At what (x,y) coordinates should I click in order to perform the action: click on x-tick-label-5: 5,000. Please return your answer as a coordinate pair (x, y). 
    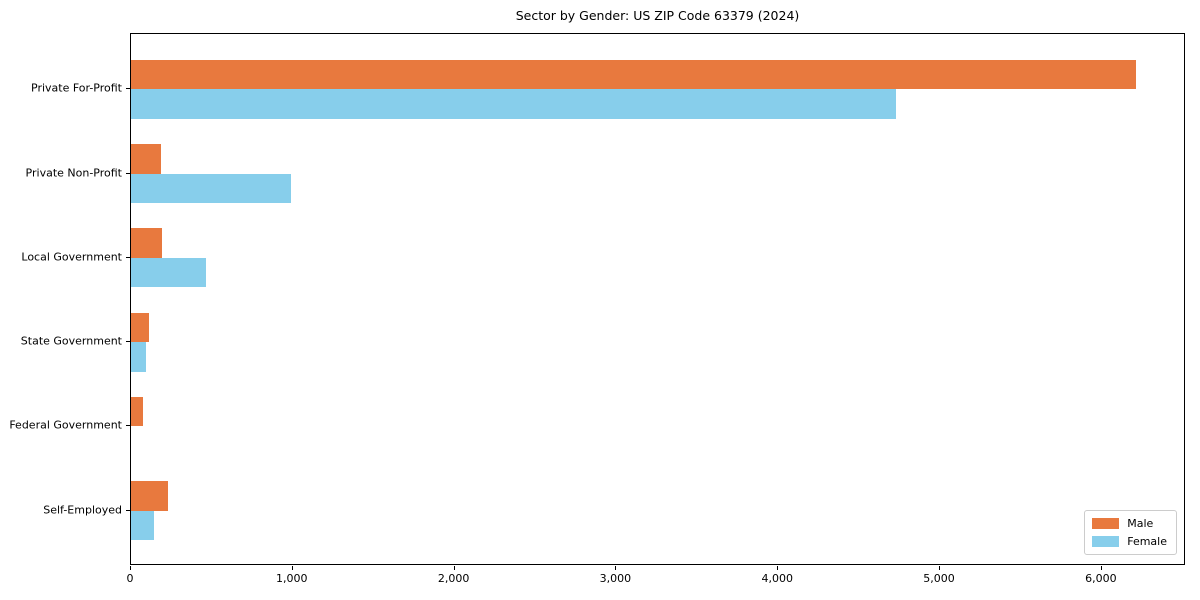
    Looking at the image, I should click on (939, 578).